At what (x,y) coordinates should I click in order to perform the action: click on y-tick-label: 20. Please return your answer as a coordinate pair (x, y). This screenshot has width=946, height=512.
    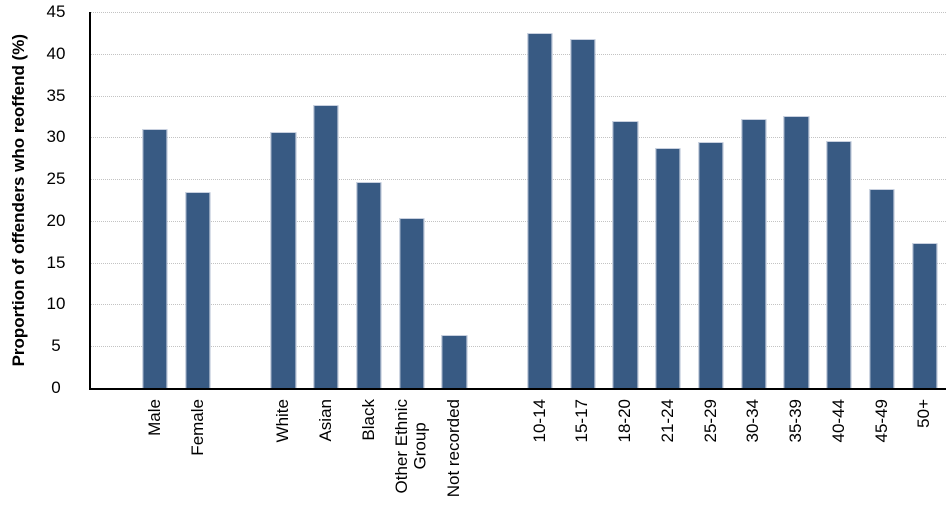
    Looking at the image, I should click on (56, 220).